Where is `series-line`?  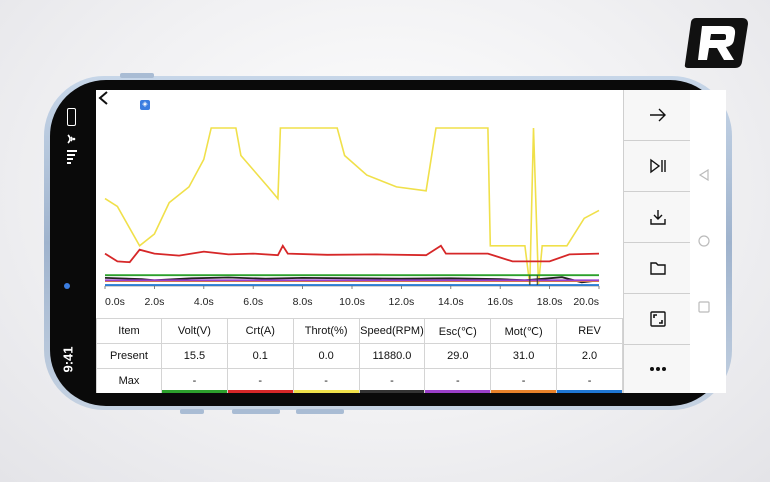
series-line is located at coordinates (352, 254).